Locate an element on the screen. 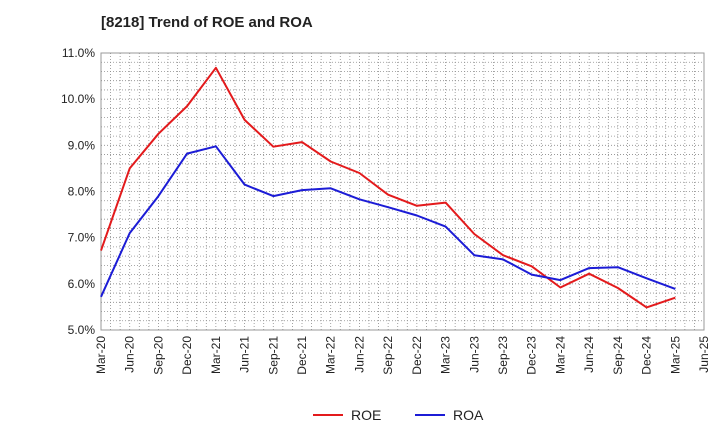 The height and width of the screenshot is (440, 720). x-tick-label: Jun-25 is located at coordinates (704, 354).